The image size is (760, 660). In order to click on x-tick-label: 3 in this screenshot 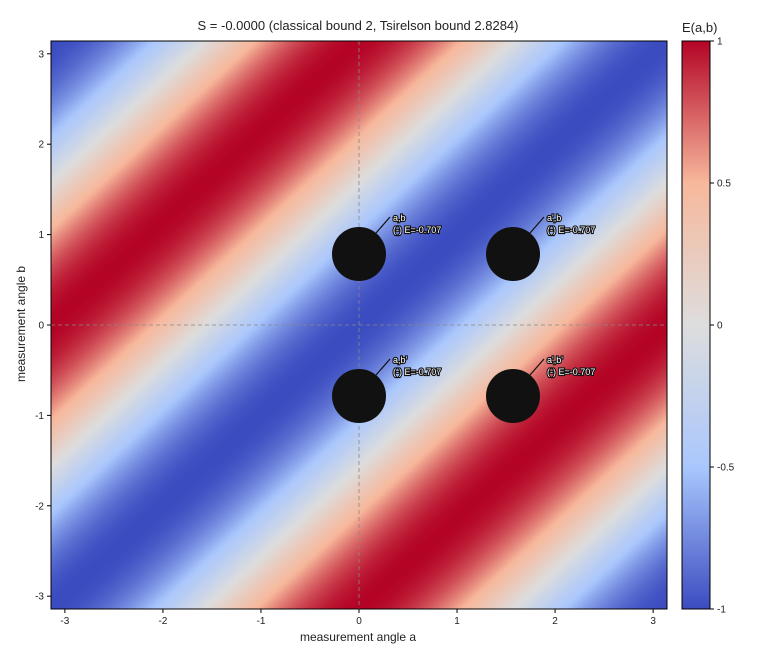, I will do `click(653, 621)`.